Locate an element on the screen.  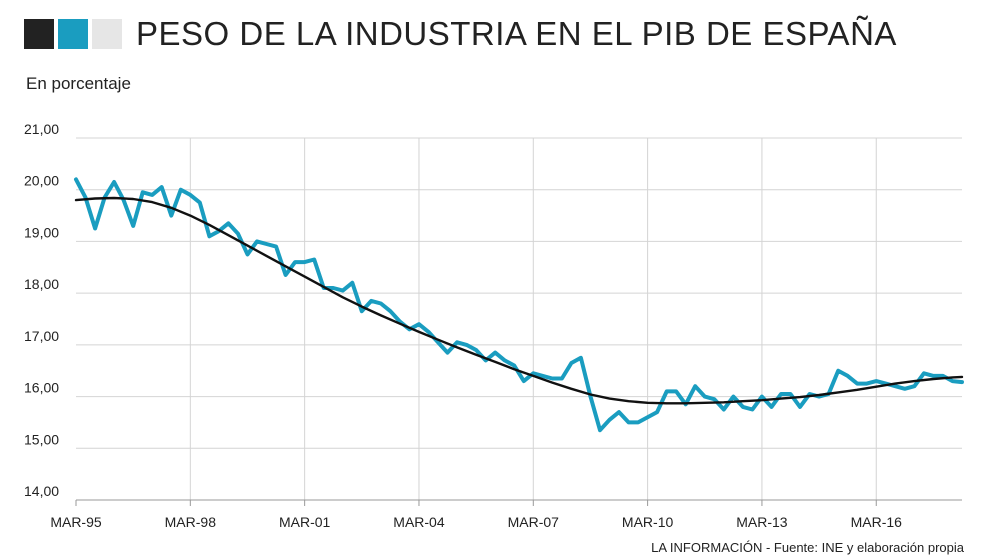
x-tick-label: MAR-95 is located at coordinates (76, 522).